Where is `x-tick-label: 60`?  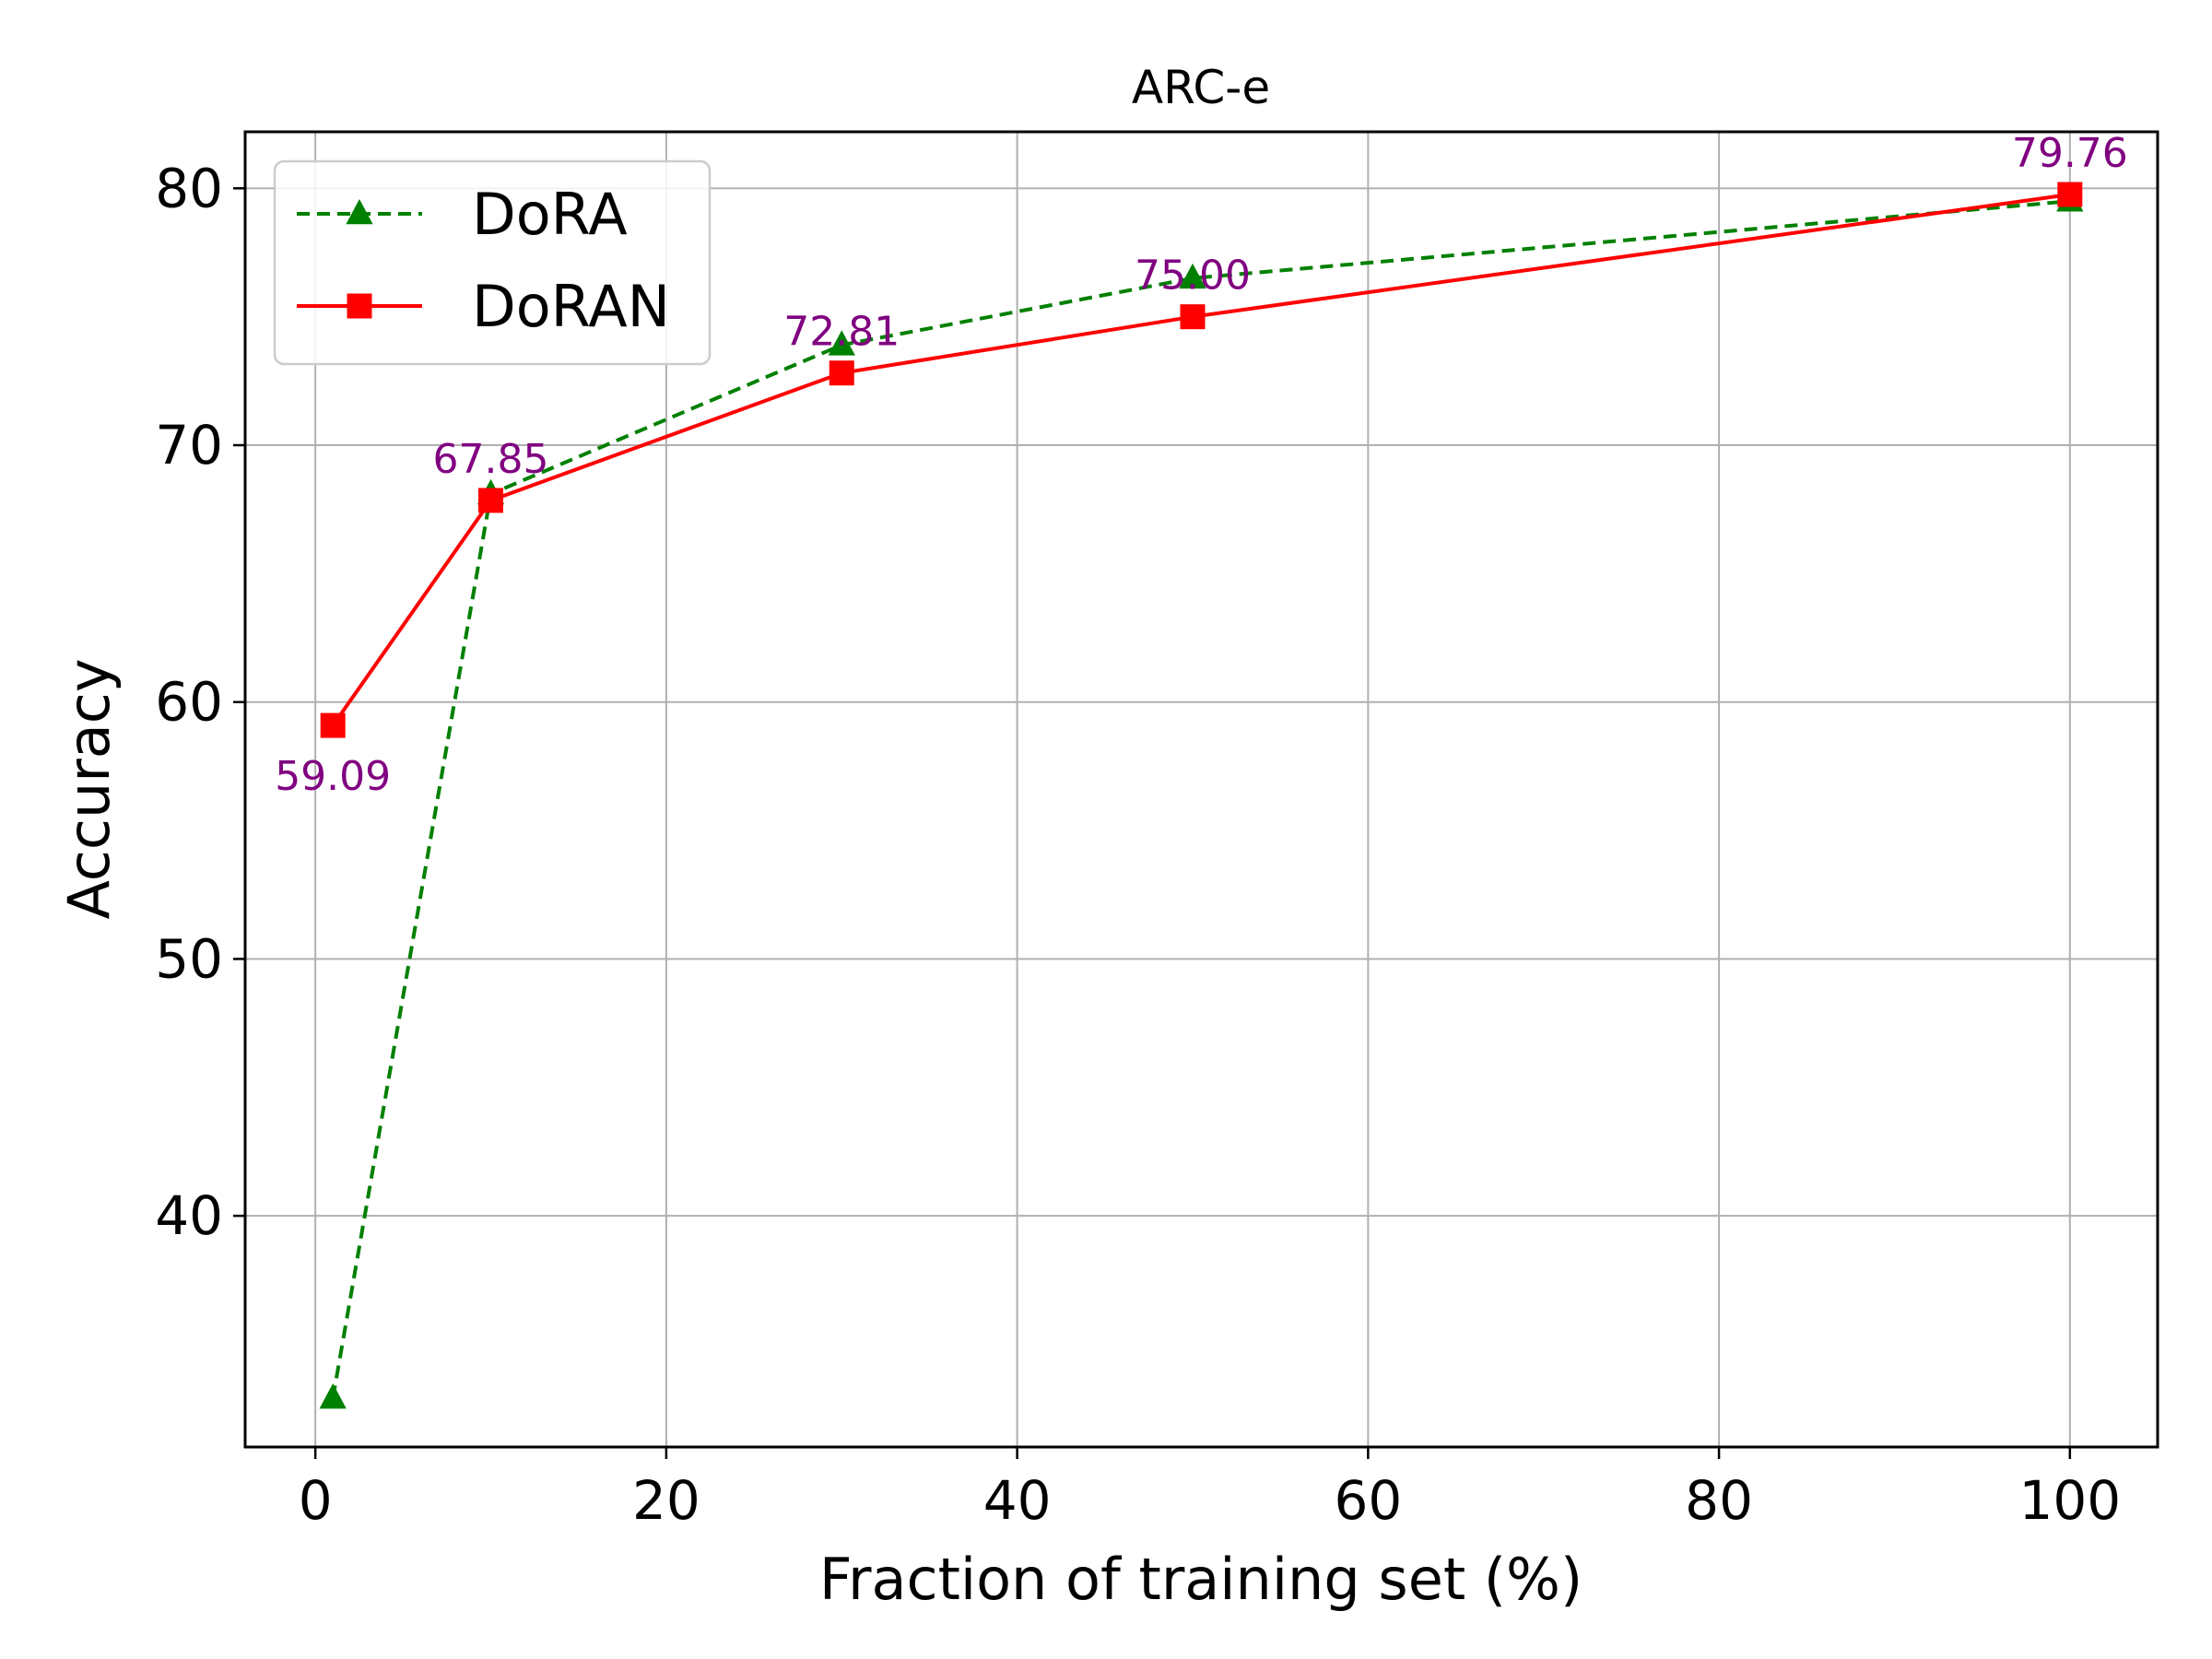 x-tick-label: 60 is located at coordinates (1368, 1500).